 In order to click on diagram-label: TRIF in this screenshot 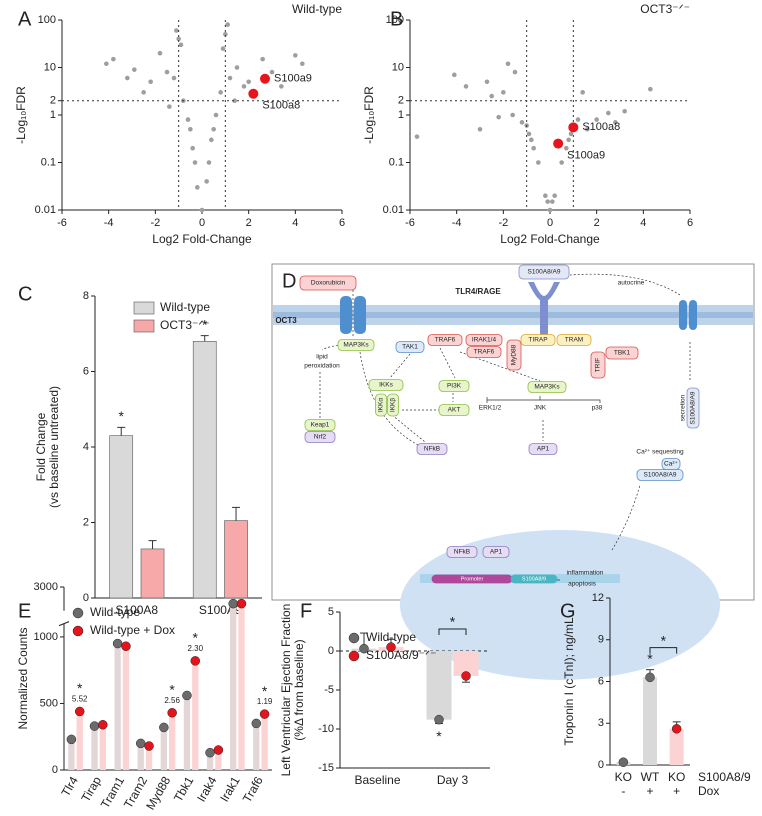, I will do `click(598, 365)`.